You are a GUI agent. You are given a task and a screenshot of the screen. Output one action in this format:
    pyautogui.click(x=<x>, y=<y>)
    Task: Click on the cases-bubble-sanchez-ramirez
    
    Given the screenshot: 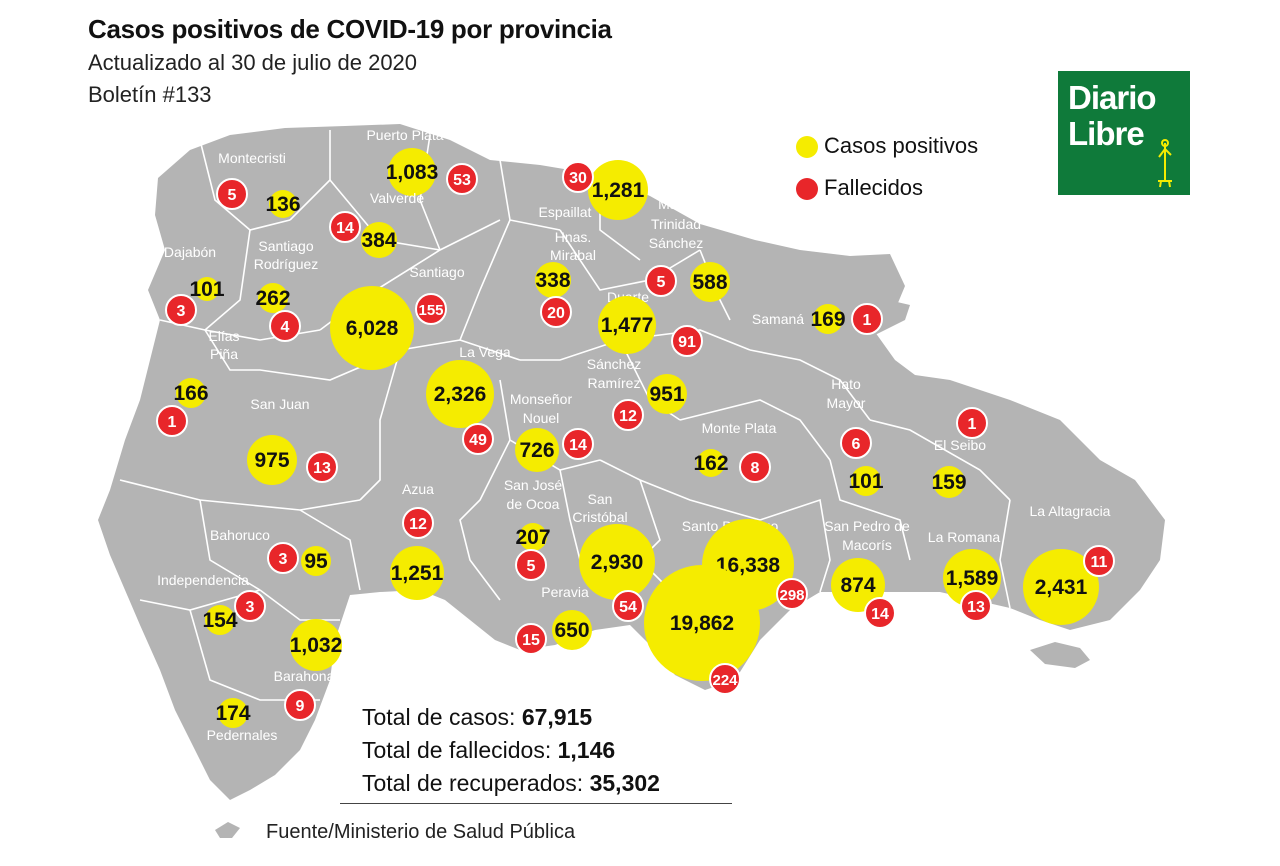 What is the action you would take?
    pyautogui.click(x=667, y=394)
    